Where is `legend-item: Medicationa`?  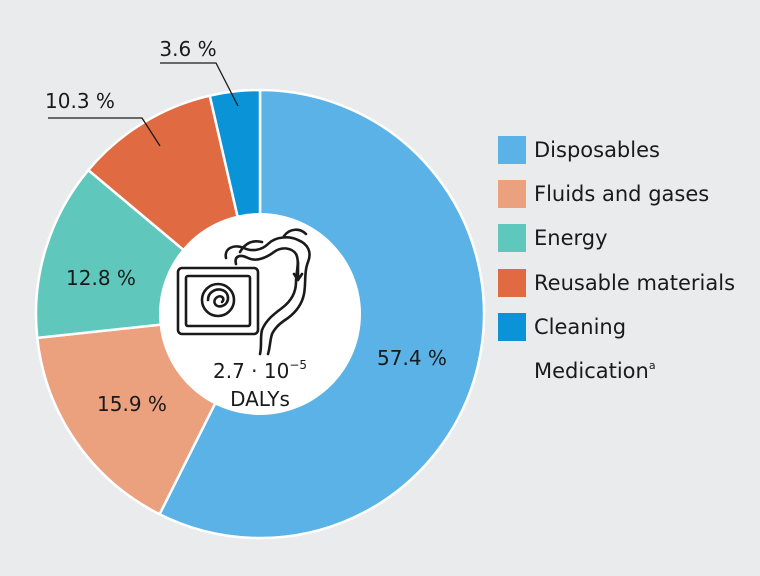 legend-item: Medicationa is located at coordinates (616, 371).